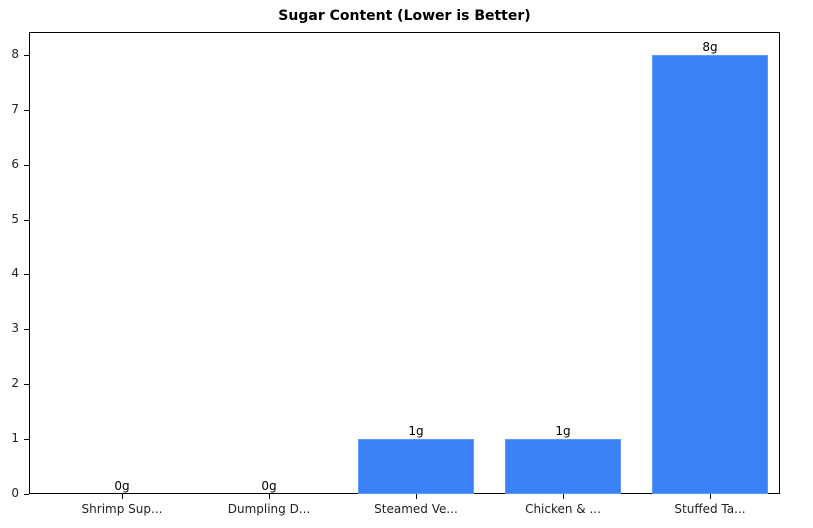  What do you see at coordinates (15, 273) in the screenshot?
I see `y-tick-label: 4` at bounding box center [15, 273].